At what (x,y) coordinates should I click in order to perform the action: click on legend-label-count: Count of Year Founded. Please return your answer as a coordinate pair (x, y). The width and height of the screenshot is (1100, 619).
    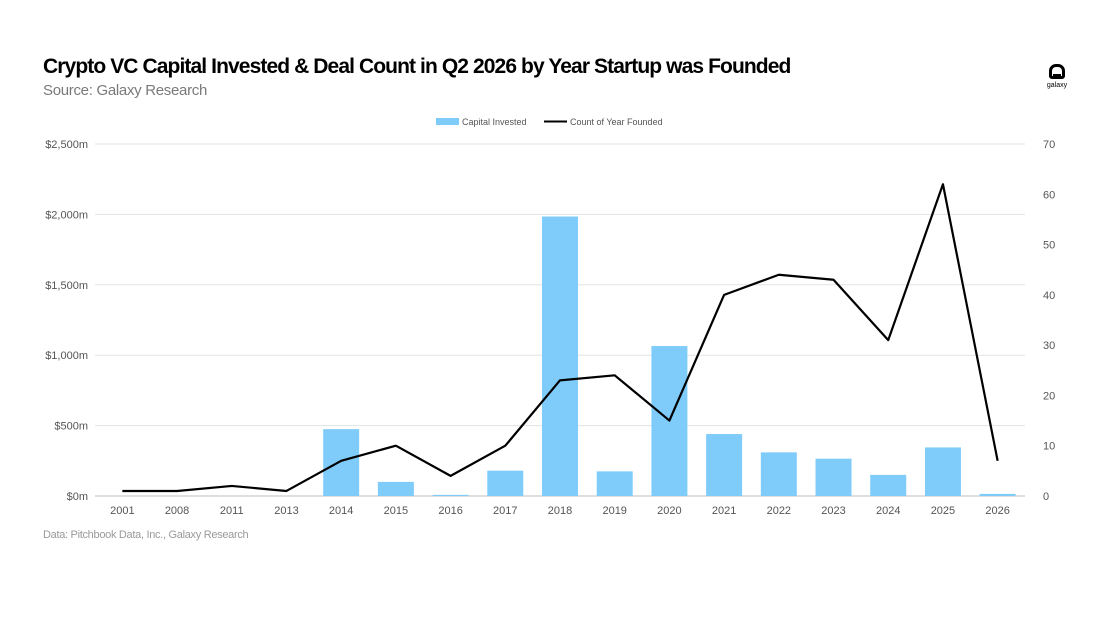
    Looking at the image, I should click on (616, 122).